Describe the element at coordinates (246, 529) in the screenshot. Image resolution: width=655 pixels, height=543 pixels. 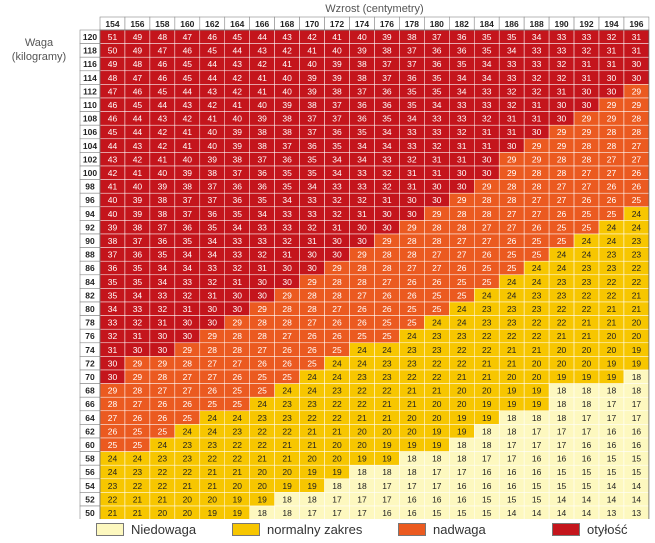
I see `legend-swatch` at that location.